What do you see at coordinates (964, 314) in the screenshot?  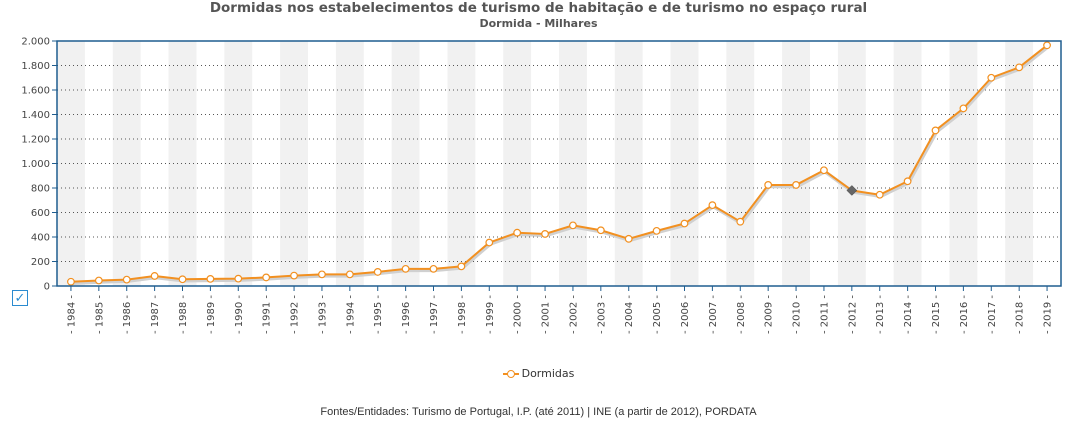 I see `x-tick-label: - 2016 -` at bounding box center [964, 314].